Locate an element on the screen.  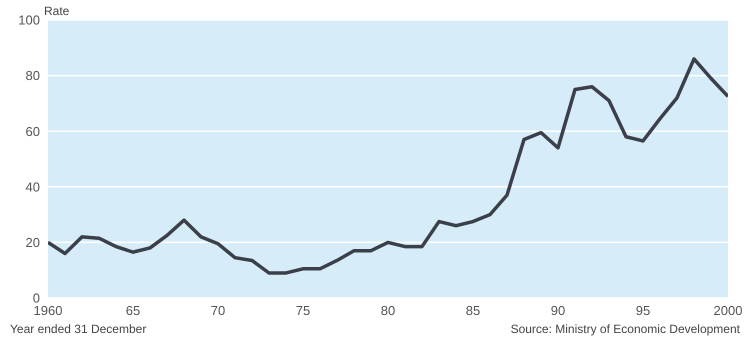
source-note: Source: Ministry of Economic Development is located at coordinates (625, 329).